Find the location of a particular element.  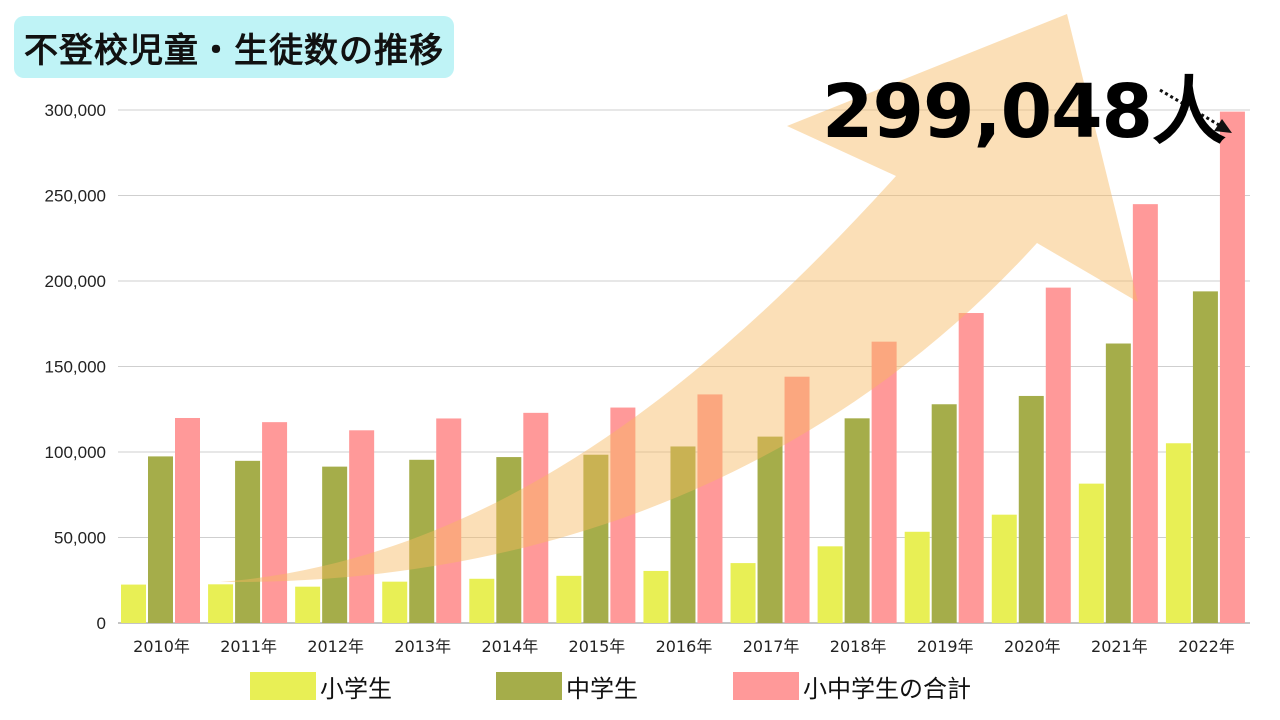

x-tick-label: 2016年 is located at coordinates (684, 646).